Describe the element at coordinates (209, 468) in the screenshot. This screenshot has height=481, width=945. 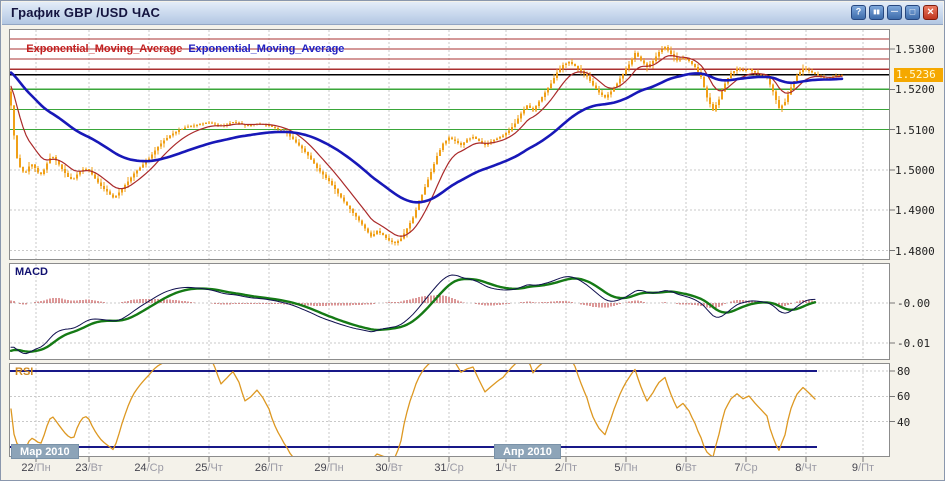
I see `day-label: 25/Чт` at that location.